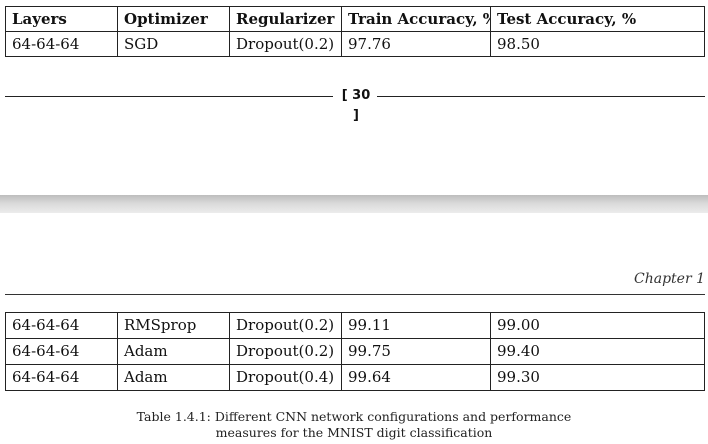 This screenshot has height=444, width=708. Describe the element at coordinates (285, 19) in the screenshot. I see `header-regularizer: Regularizer` at that location.